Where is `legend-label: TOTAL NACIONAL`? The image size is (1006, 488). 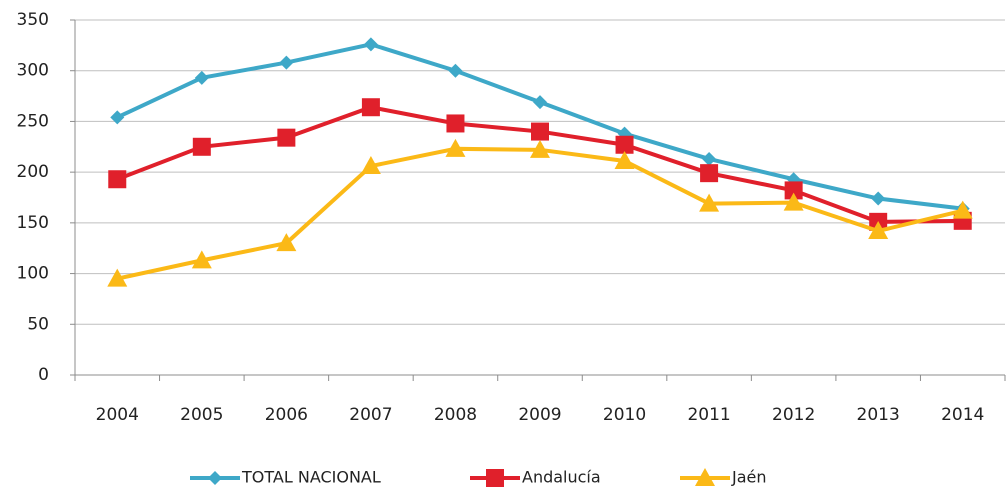 legend-label: TOTAL NACIONAL is located at coordinates (311, 477).